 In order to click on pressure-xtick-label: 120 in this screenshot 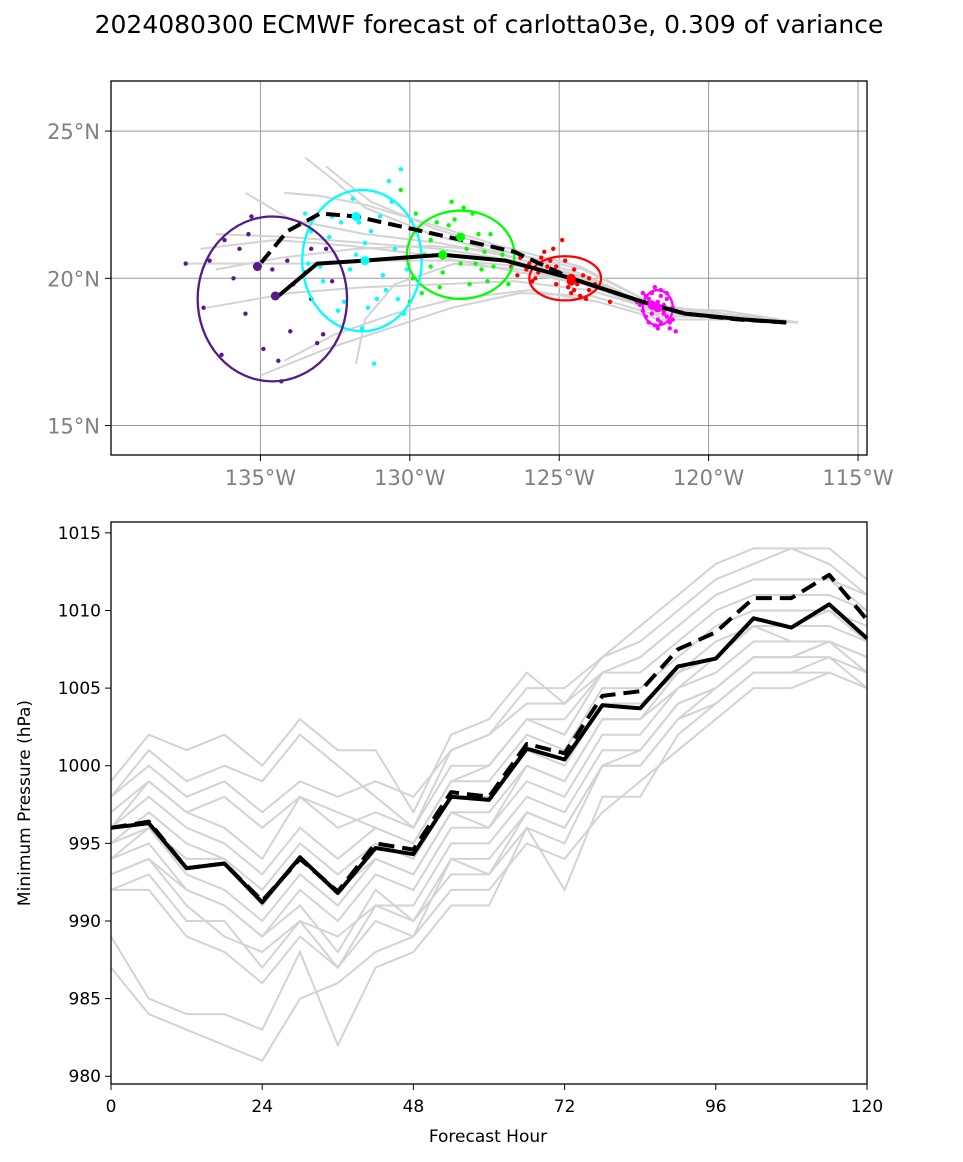, I will do `click(867, 1107)`.